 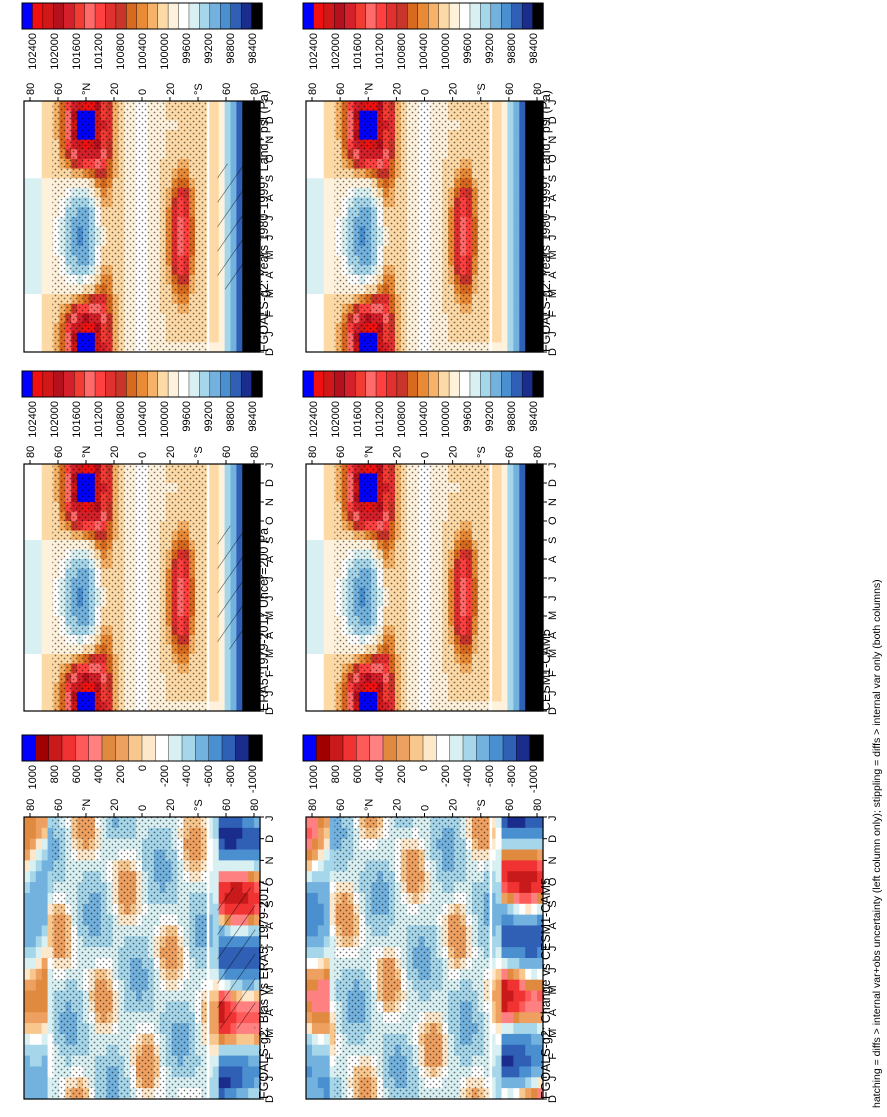 I want to click on lat-tick-label: 80, so click(x=313, y=452).